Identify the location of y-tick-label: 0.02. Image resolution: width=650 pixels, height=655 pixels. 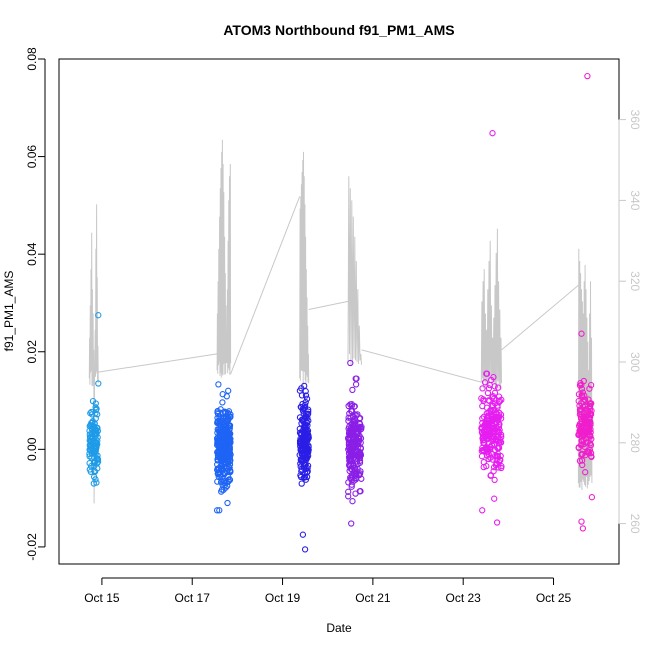
(32, 352).